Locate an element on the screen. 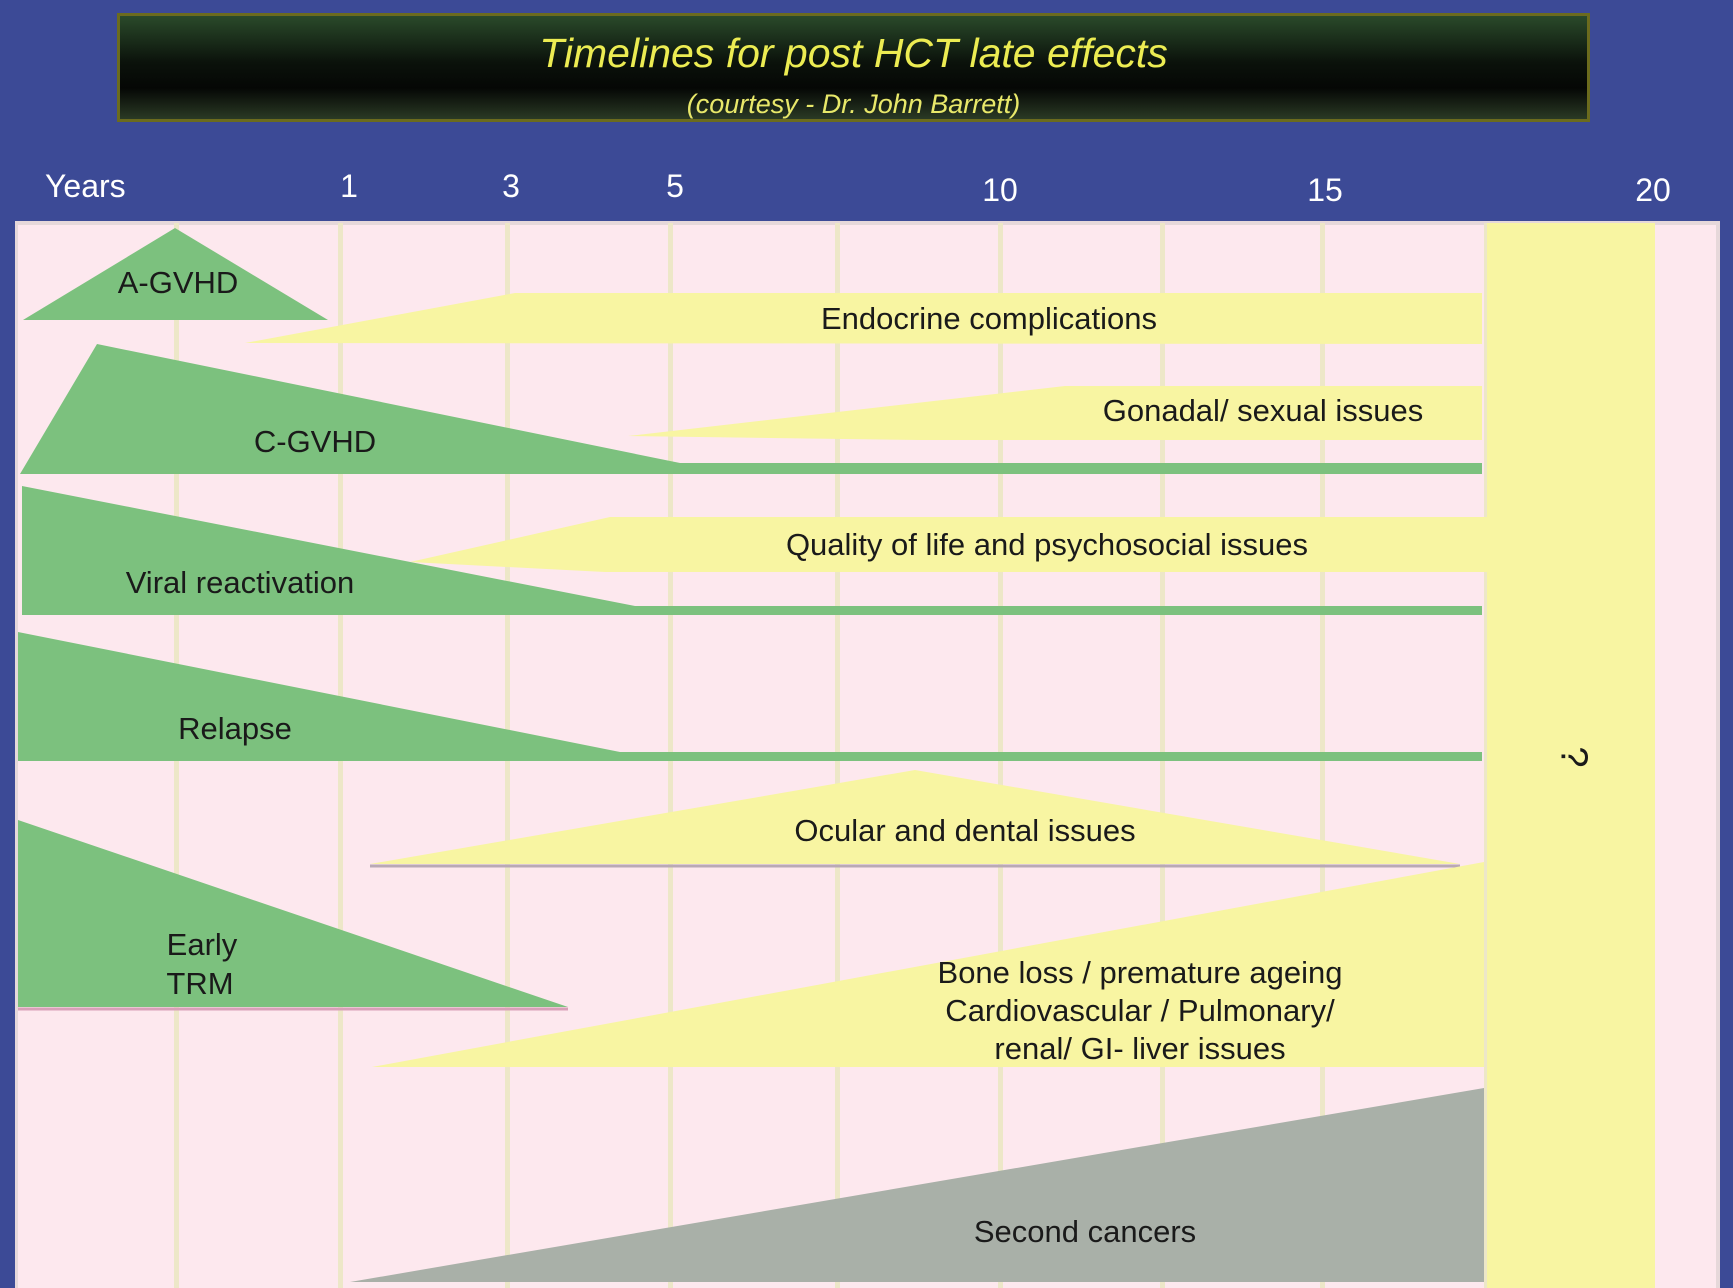 This screenshot has width=1733, height=1288. ocular-dental-wedge is located at coordinates (915, 817).